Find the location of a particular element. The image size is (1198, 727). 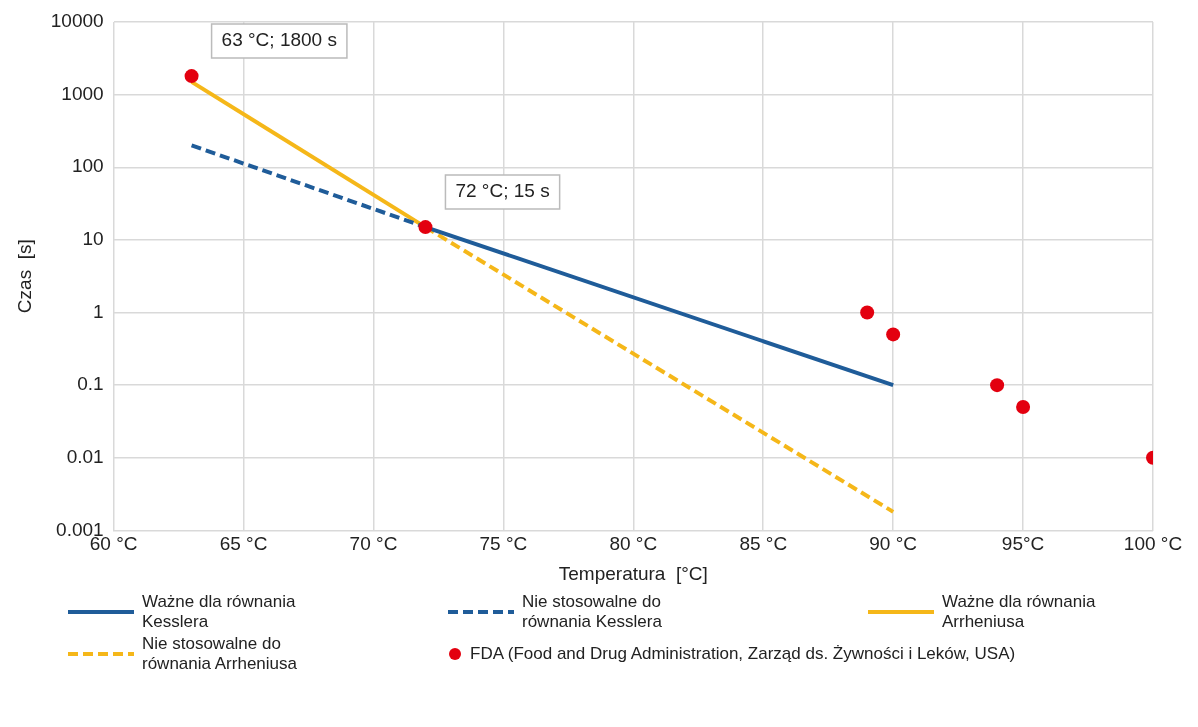

y-tick-label: 10 is located at coordinates (93, 239).